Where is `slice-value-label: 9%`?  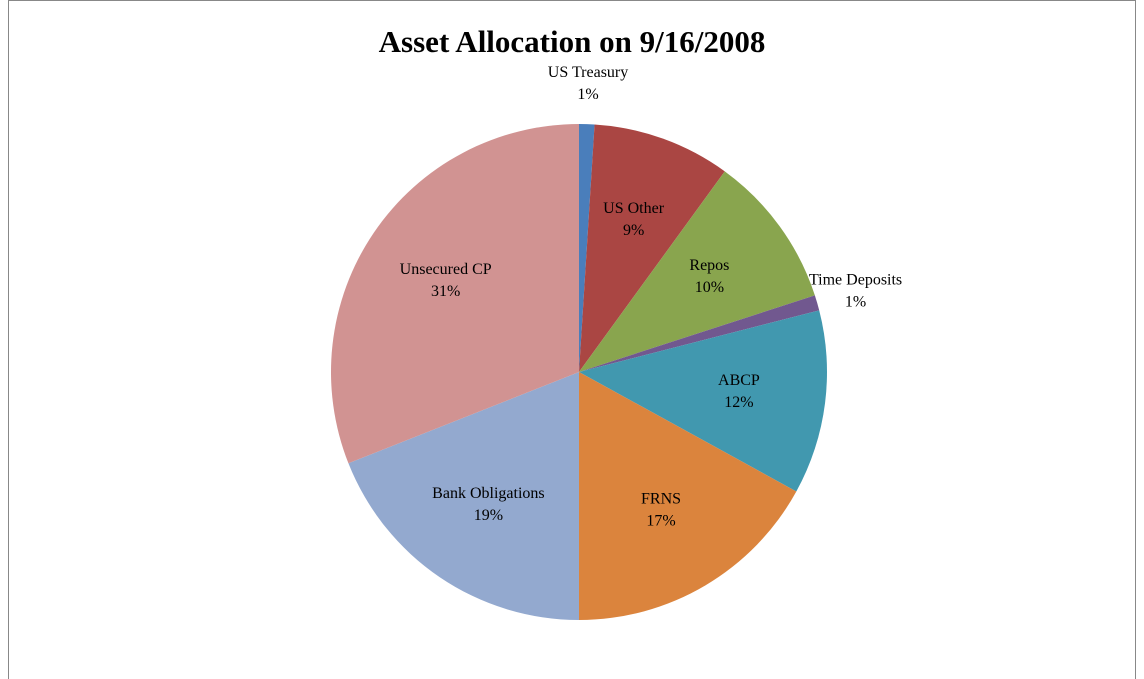 slice-value-label: 9% is located at coordinates (633, 230).